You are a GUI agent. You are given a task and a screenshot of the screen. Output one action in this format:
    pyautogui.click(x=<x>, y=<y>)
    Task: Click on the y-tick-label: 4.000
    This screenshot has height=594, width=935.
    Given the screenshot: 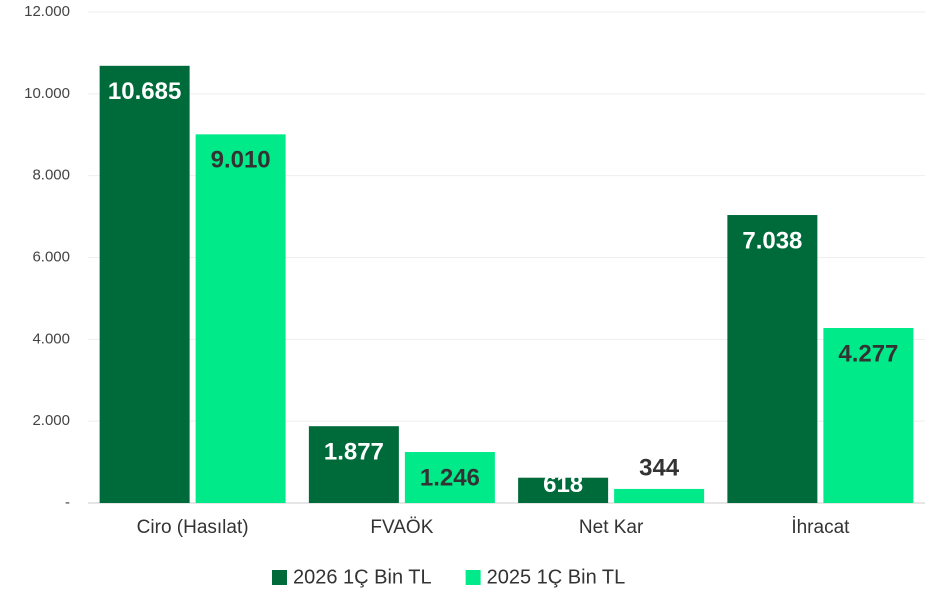 What is the action you would take?
    pyautogui.click(x=51, y=338)
    